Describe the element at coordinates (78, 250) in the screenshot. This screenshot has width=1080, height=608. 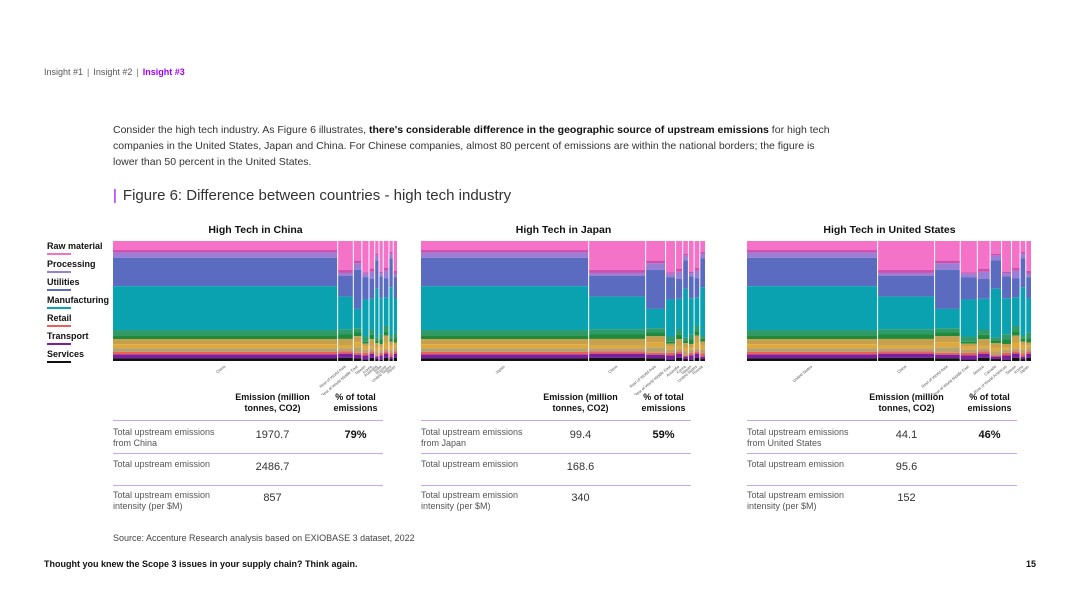
I see `legend-item: Raw material` at that location.